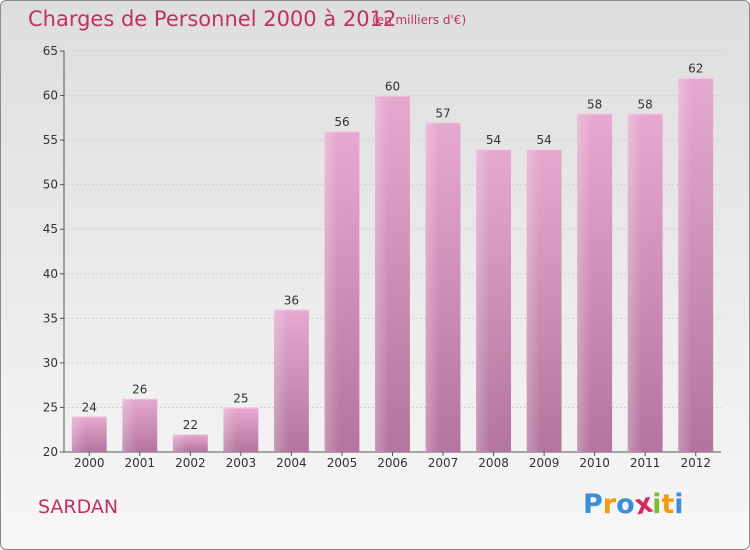  I want to click on x-tick-label: 2000, so click(89, 463).